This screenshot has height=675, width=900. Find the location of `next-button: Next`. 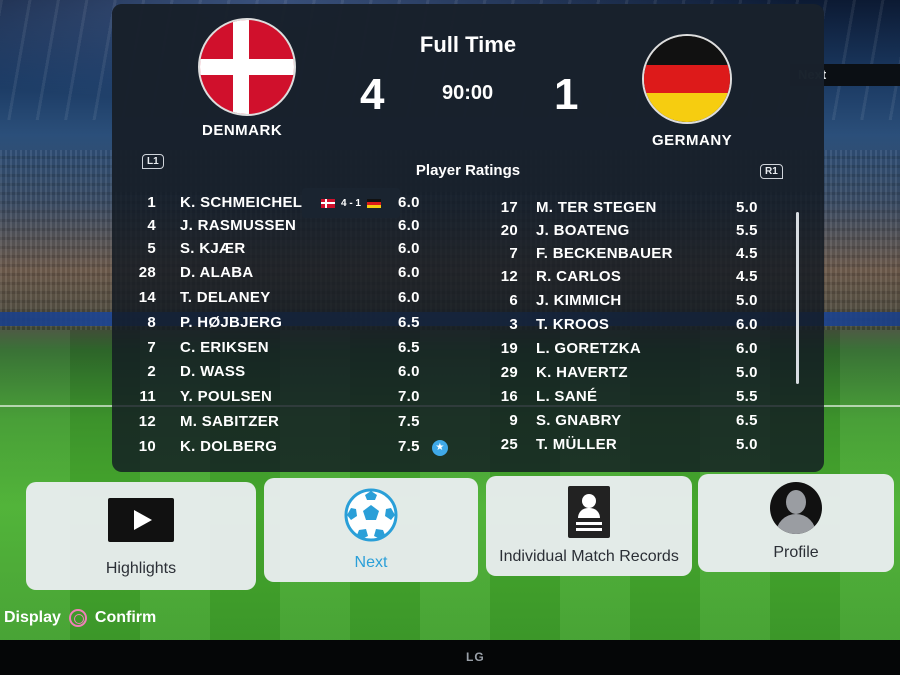

next-button: Next is located at coordinates (371, 530).